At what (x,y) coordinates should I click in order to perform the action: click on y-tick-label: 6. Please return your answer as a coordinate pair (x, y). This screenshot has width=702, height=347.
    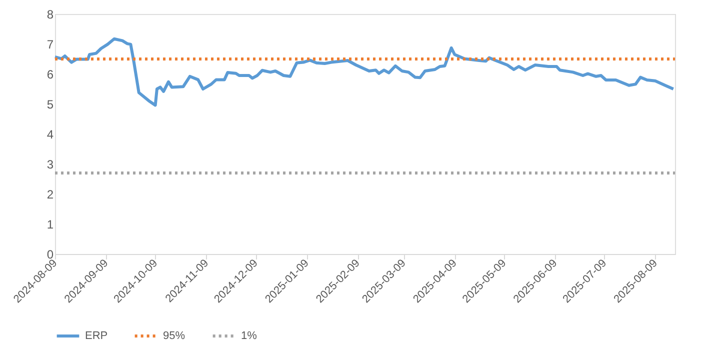
    Looking at the image, I should click on (50, 75).